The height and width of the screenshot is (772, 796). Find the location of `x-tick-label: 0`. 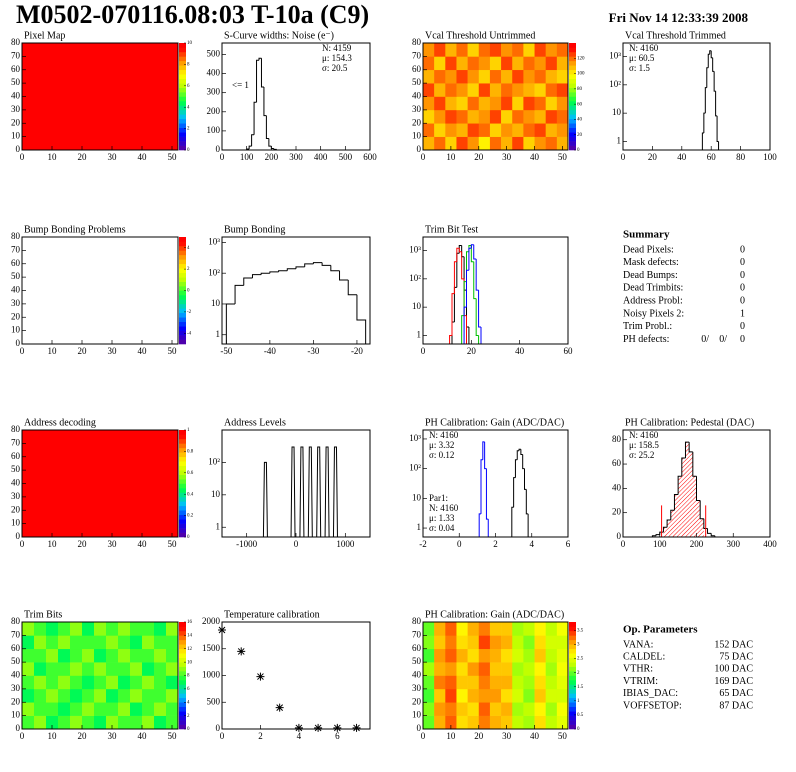

x-tick-label: 0 is located at coordinates (22, 157).